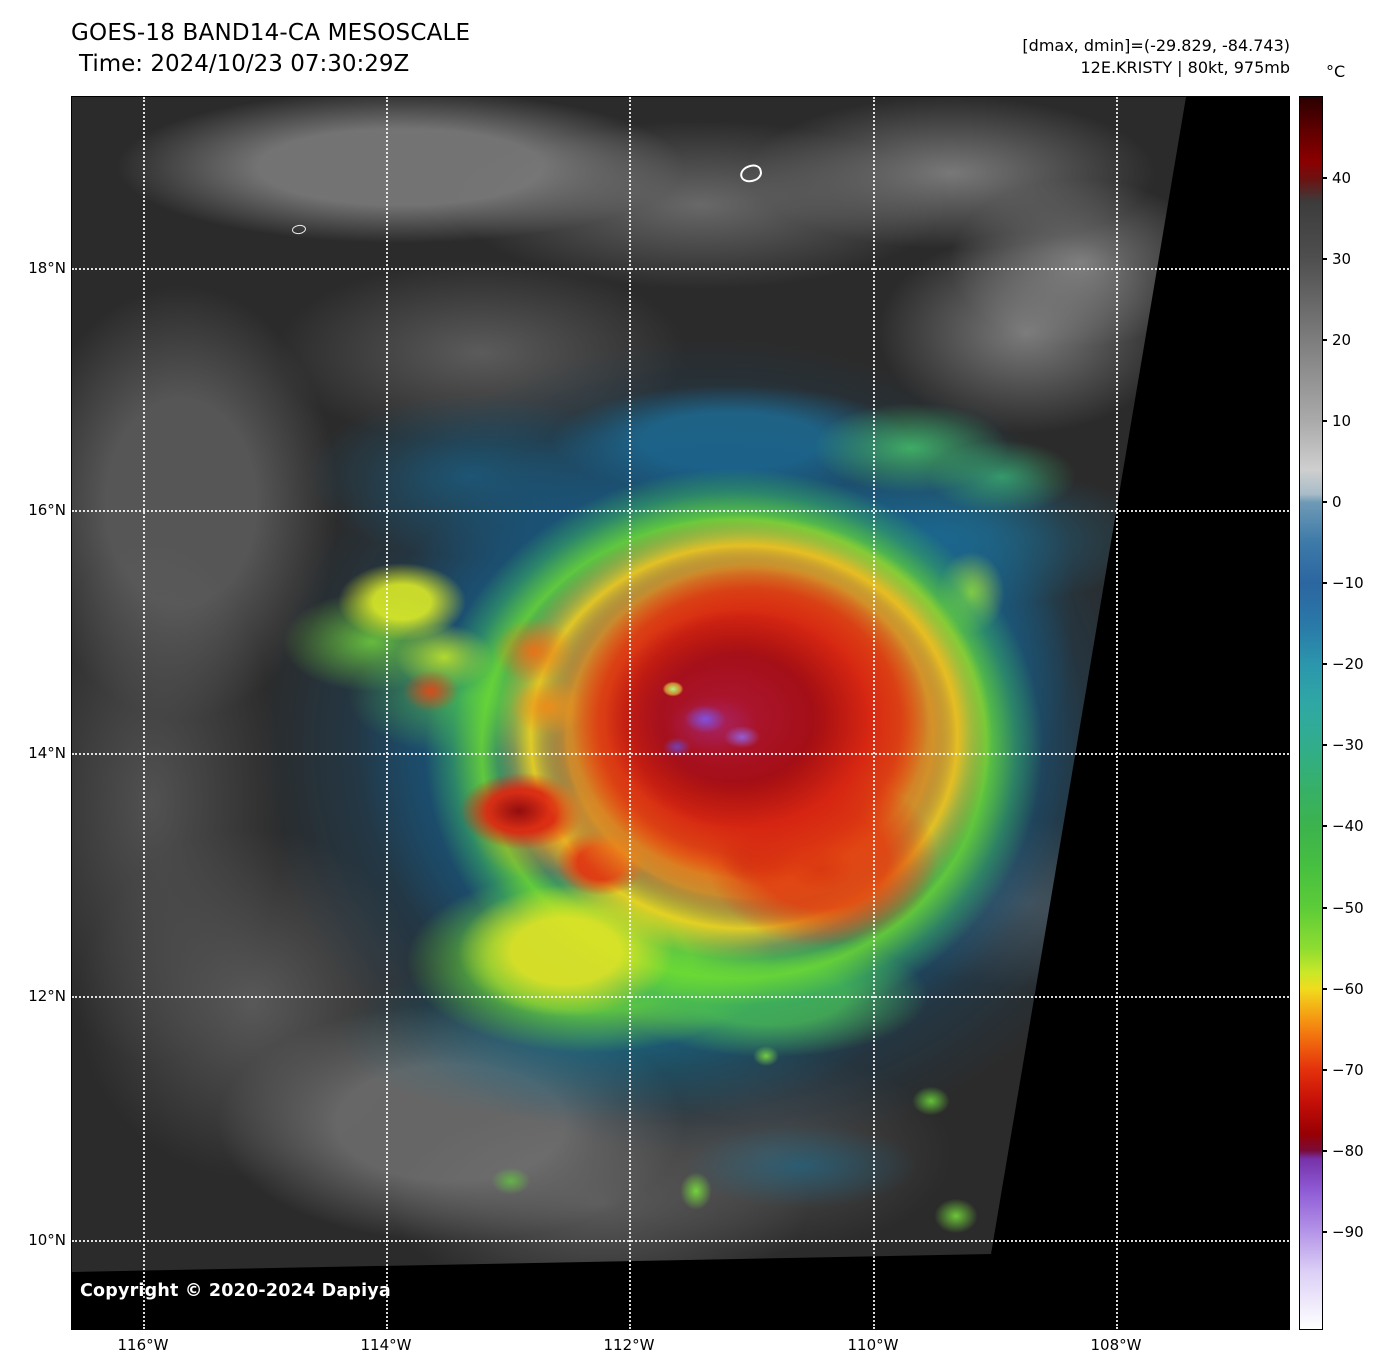  What do you see at coordinates (387, 713) in the screenshot?
I see `gridline-lon-114w` at bounding box center [387, 713].